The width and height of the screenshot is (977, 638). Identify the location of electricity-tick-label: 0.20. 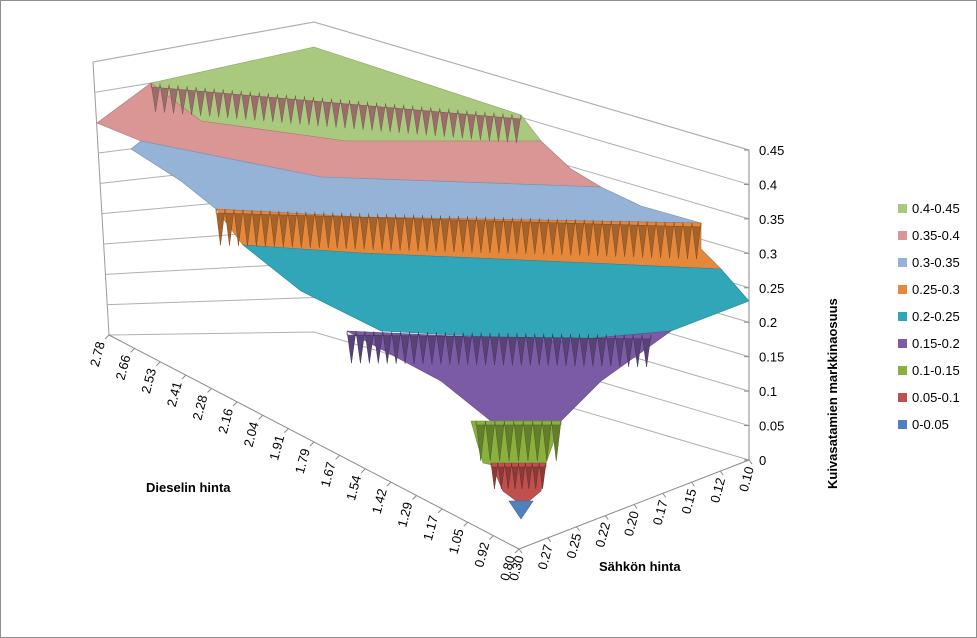
(631, 523).